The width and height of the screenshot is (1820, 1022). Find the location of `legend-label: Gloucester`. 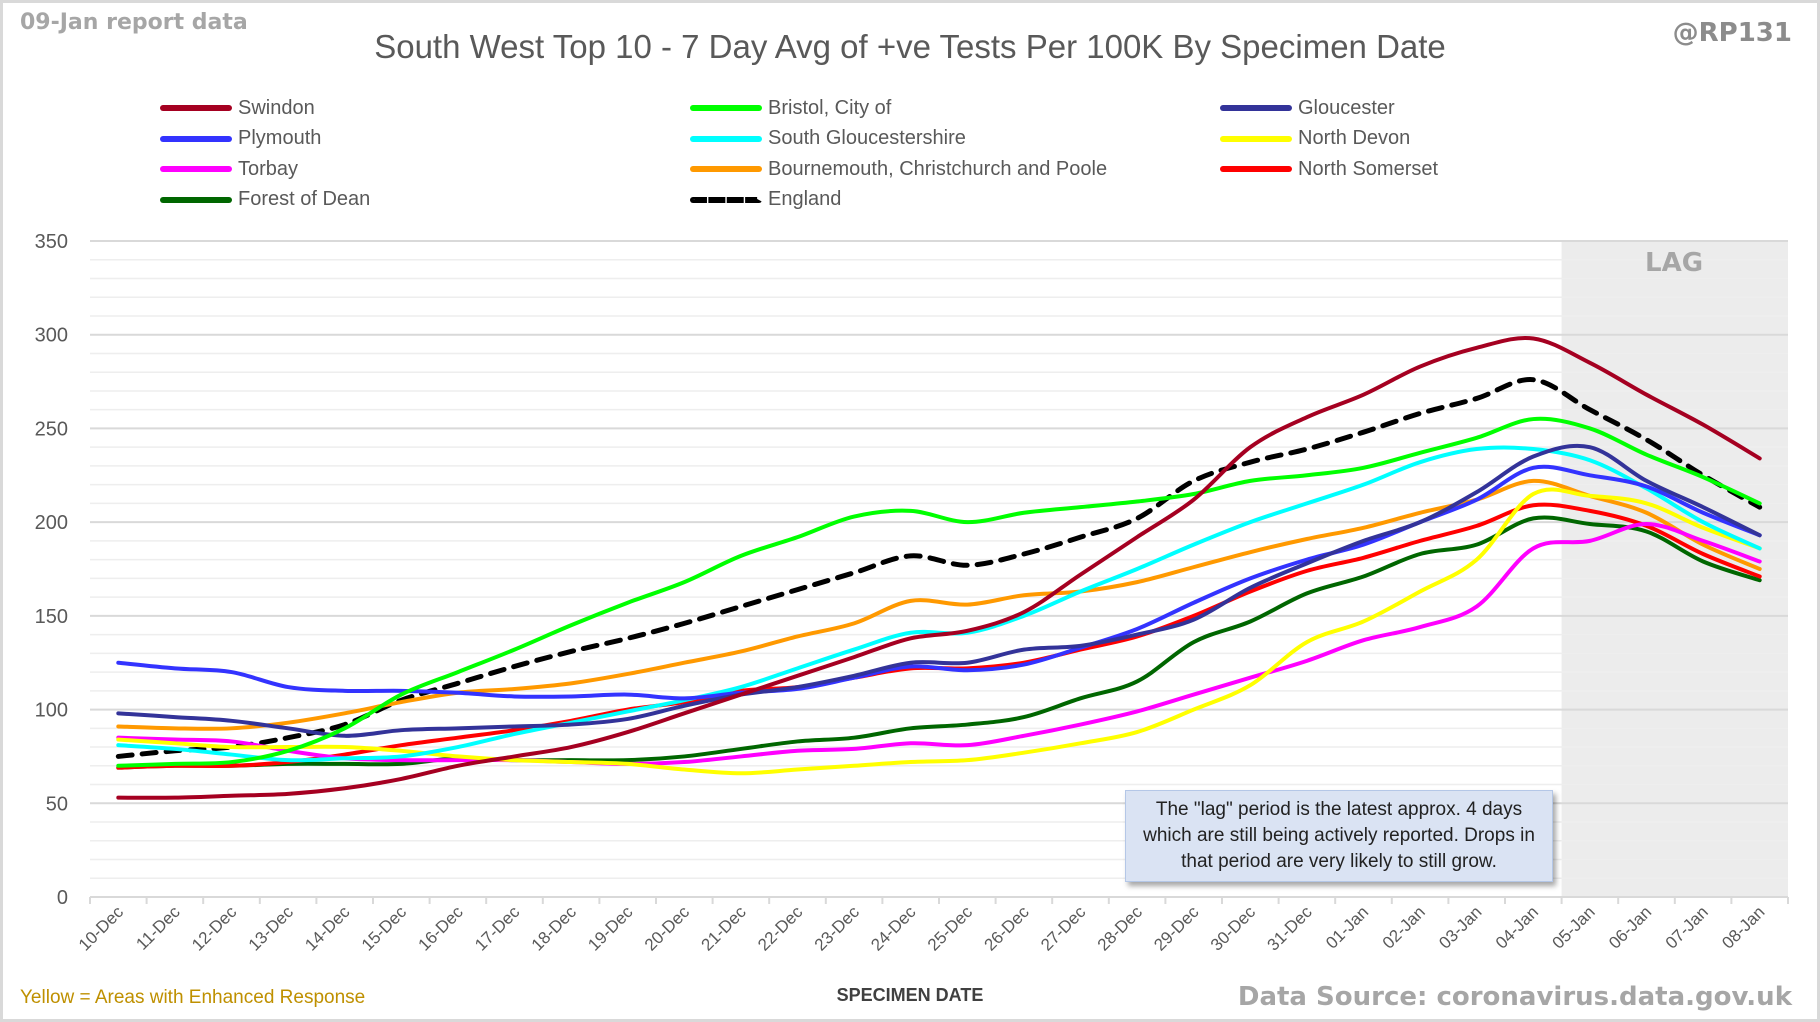

legend-label: Gloucester is located at coordinates (1346, 107).